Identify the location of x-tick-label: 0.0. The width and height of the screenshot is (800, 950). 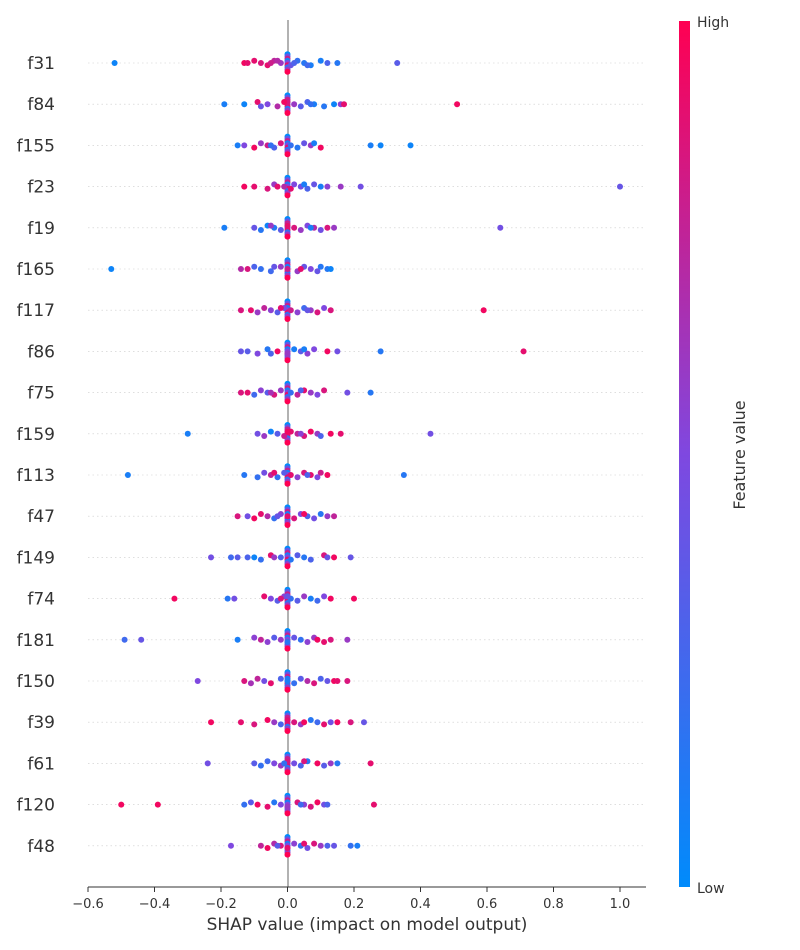
(287, 904).